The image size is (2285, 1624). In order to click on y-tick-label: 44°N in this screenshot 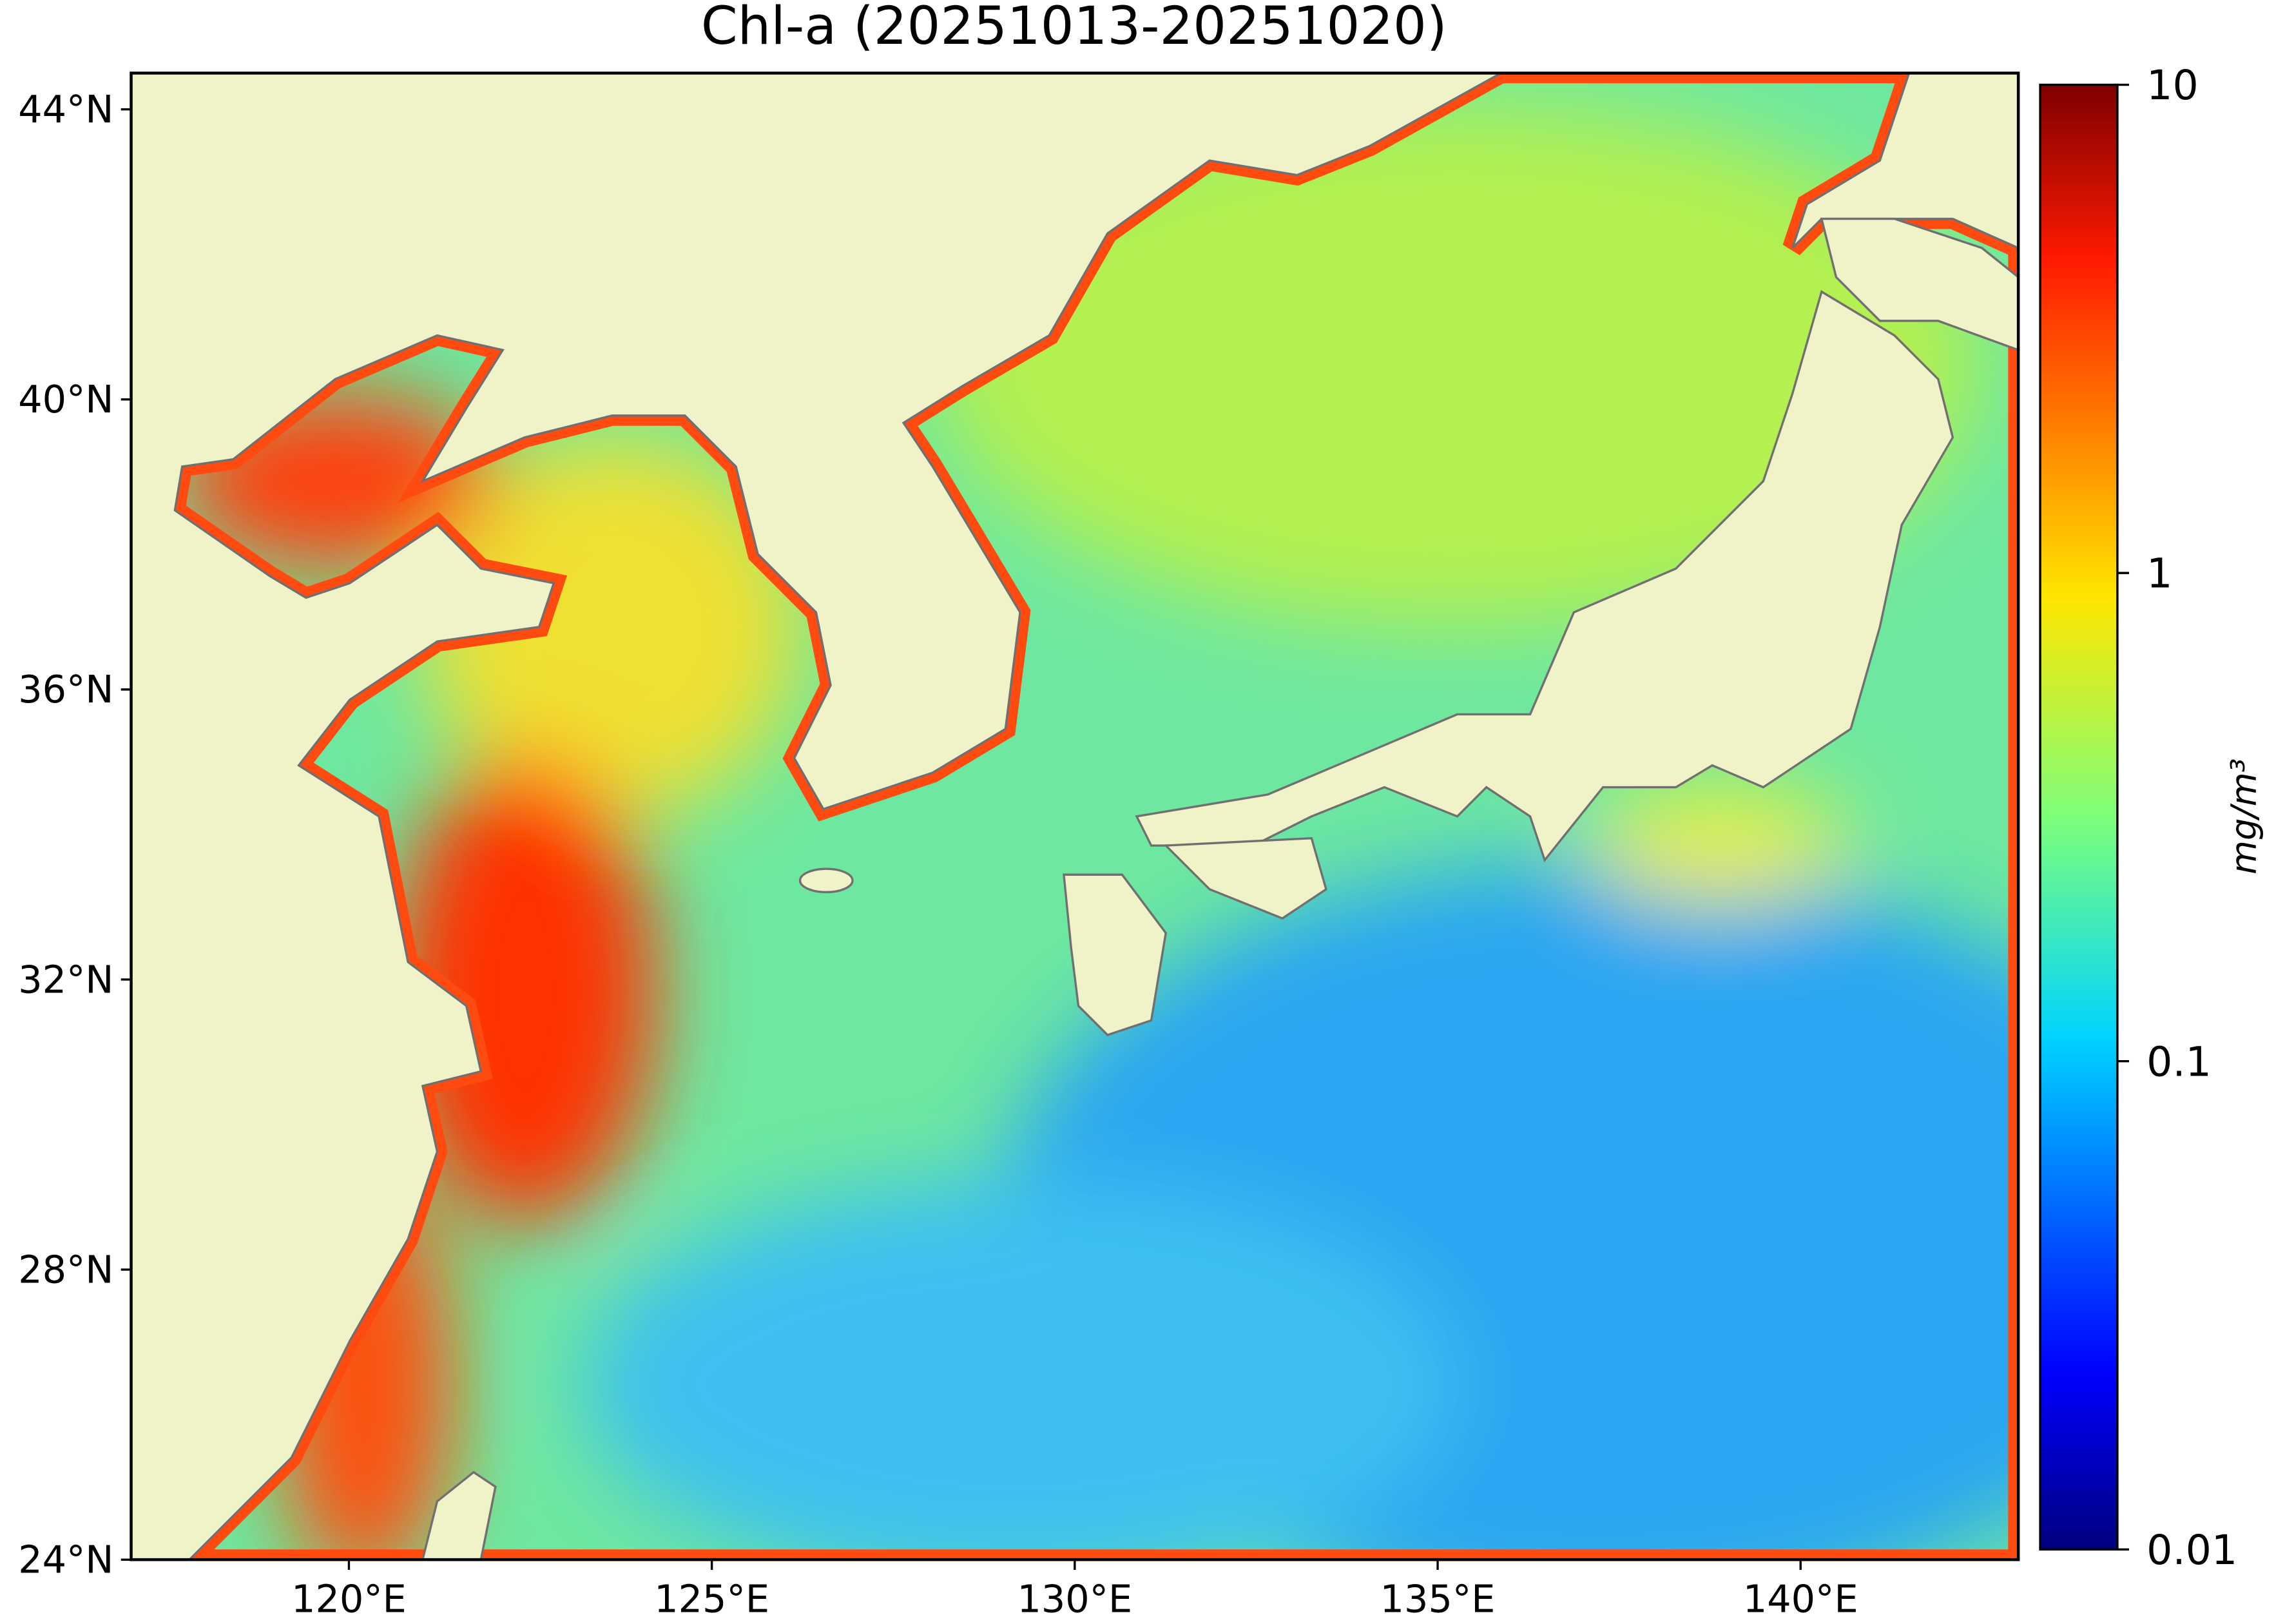, I will do `click(65, 109)`.